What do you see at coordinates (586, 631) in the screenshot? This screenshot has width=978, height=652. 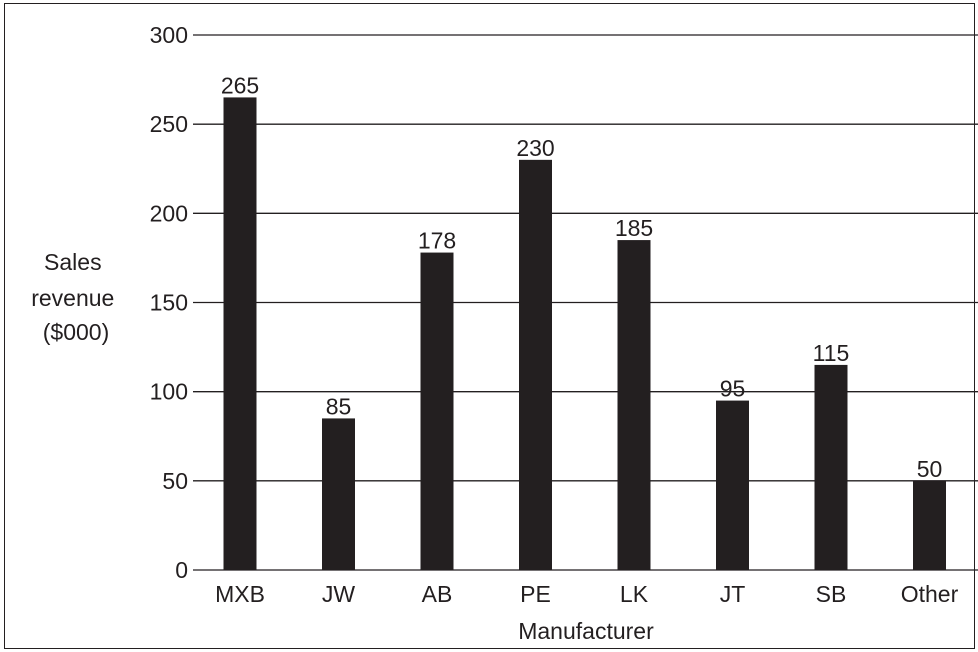 I see `x-axis-title: Manufacturer` at bounding box center [586, 631].